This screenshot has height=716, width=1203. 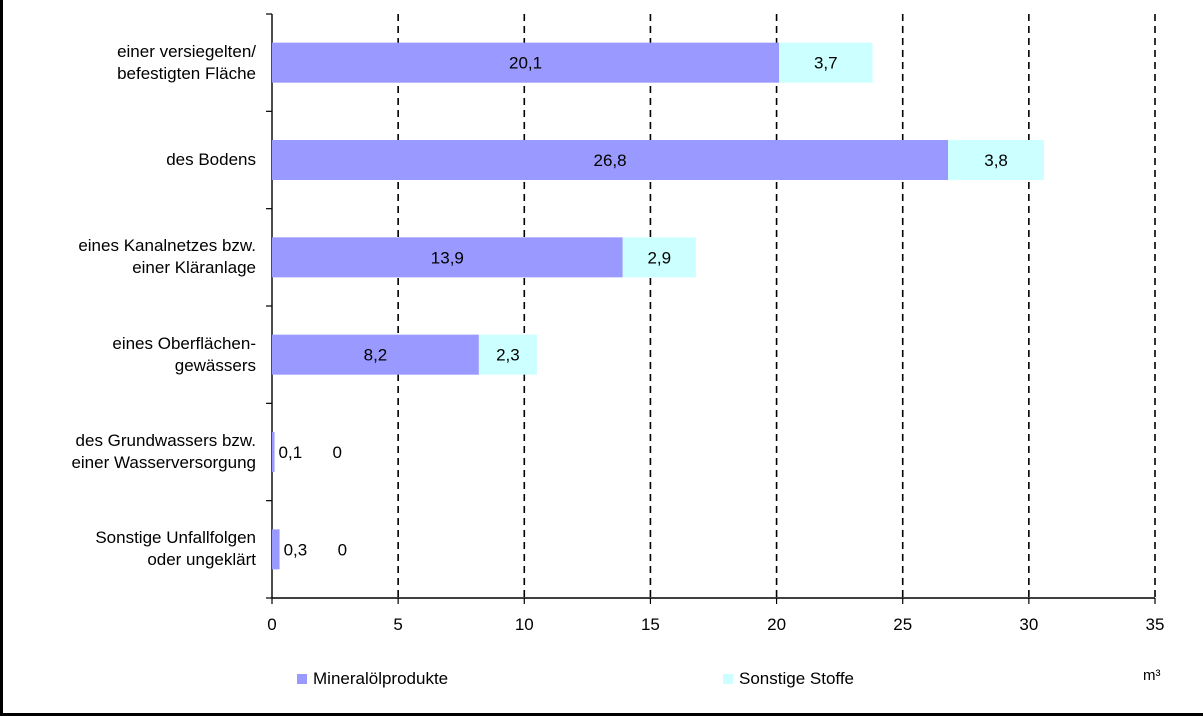 What do you see at coordinates (302, 679) in the screenshot?
I see `legend-swatch-mineraloelprodukte` at bounding box center [302, 679].